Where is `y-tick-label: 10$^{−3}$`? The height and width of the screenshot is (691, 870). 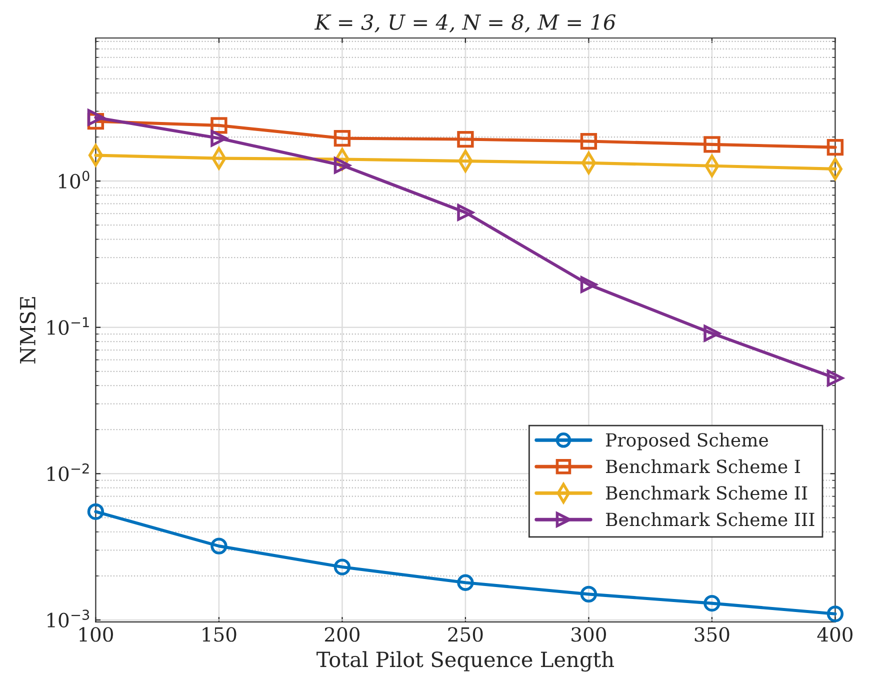 y-tick-label: 10$^{−3}$ is located at coordinates (69, 619).